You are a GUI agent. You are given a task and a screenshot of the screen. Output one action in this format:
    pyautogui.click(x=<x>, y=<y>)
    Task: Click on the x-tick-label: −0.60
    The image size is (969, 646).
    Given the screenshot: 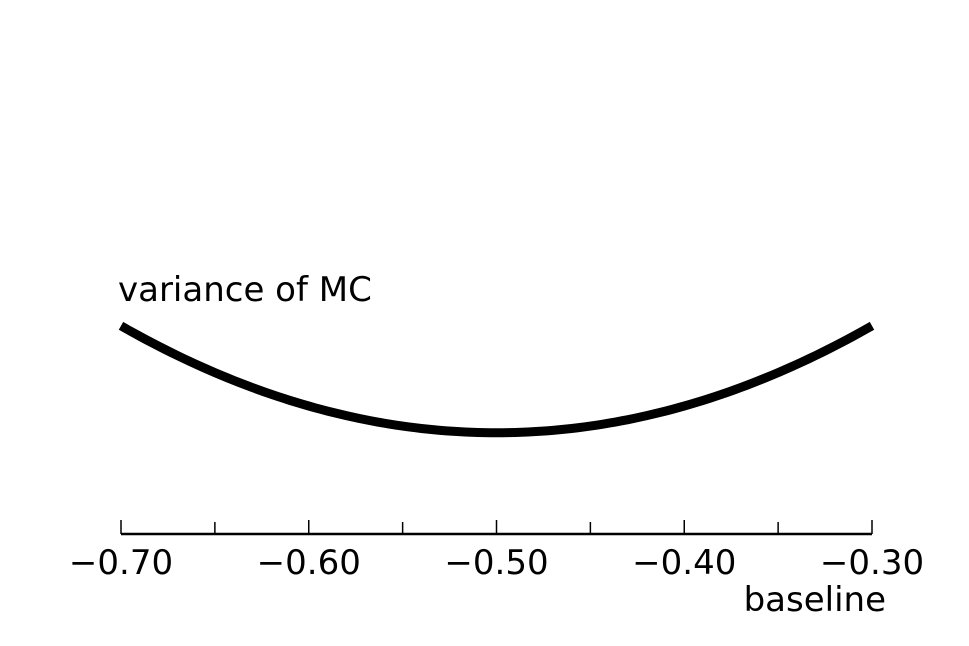 What is the action you would take?
    pyautogui.click(x=309, y=563)
    